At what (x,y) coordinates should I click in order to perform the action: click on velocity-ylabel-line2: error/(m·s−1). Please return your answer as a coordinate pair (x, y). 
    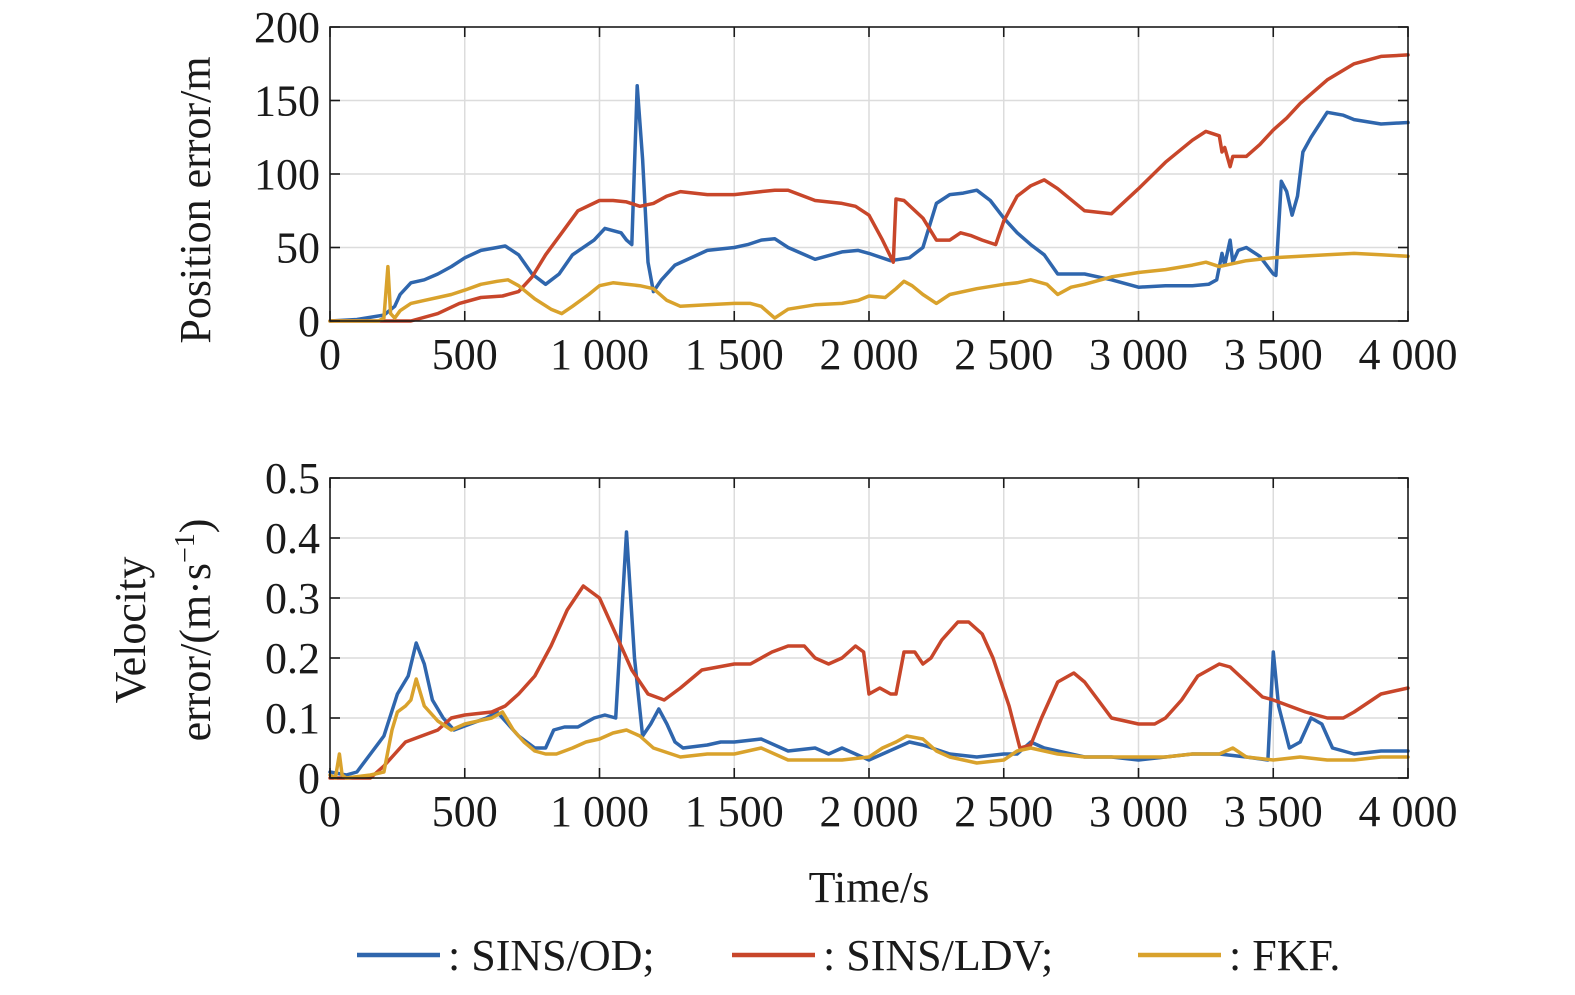
    Looking at the image, I should click on (195, 630).